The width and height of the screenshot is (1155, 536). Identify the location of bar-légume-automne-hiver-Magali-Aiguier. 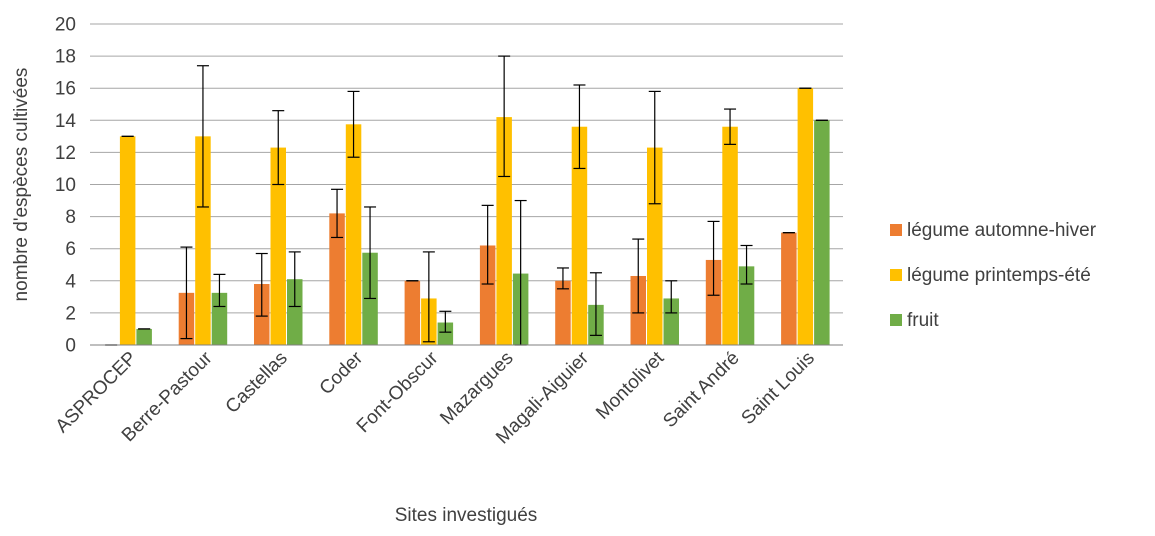
(563, 312).